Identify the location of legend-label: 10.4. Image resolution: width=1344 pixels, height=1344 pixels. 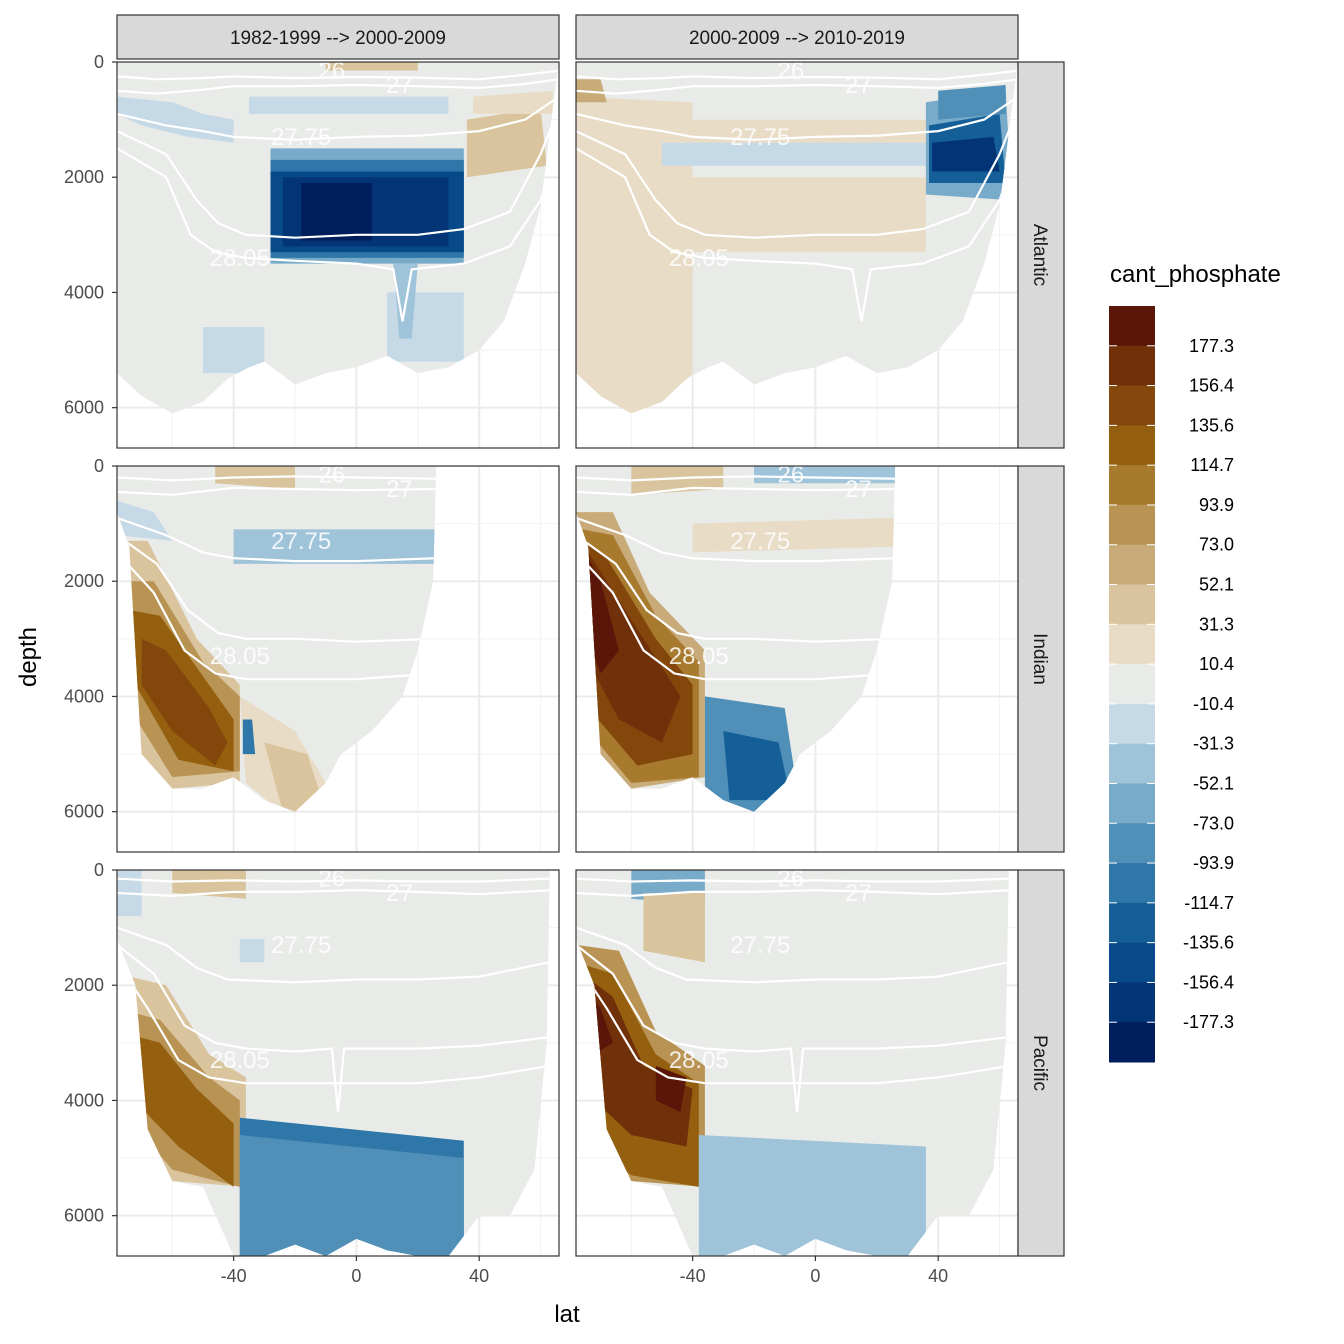
(1216, 664).